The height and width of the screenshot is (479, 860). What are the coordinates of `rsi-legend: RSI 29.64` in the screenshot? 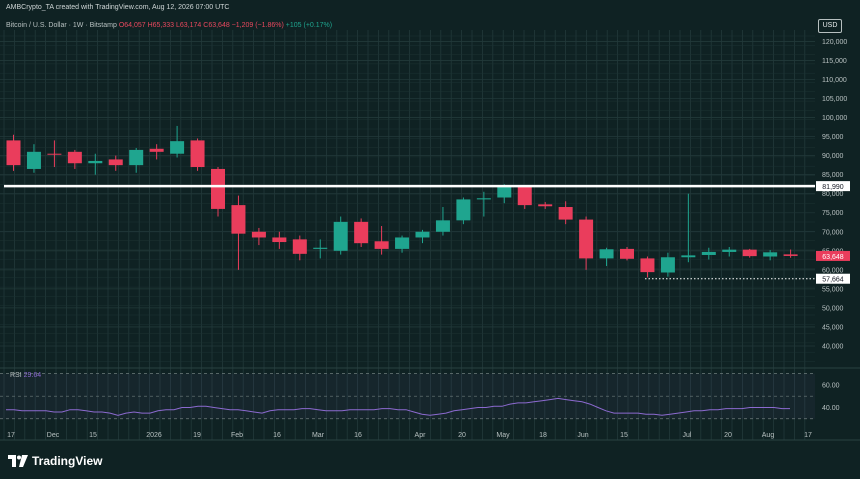 It's located at (25, 375).